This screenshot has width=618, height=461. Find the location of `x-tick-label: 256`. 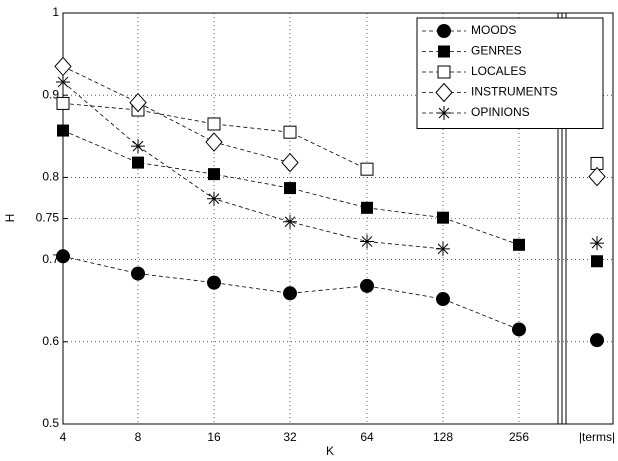

x-tick-label: 256 is located at coordinates (519, 437).